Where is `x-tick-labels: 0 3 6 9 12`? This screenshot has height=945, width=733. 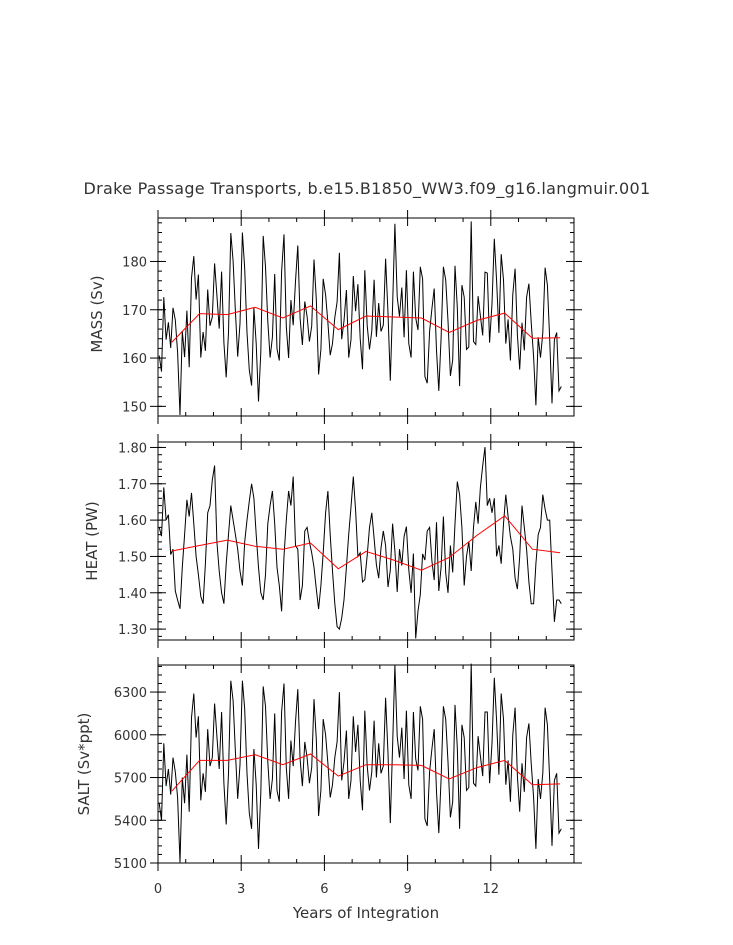
x-tick-labels: 0 3 6 9 12 is located at coordinates (326, 889).